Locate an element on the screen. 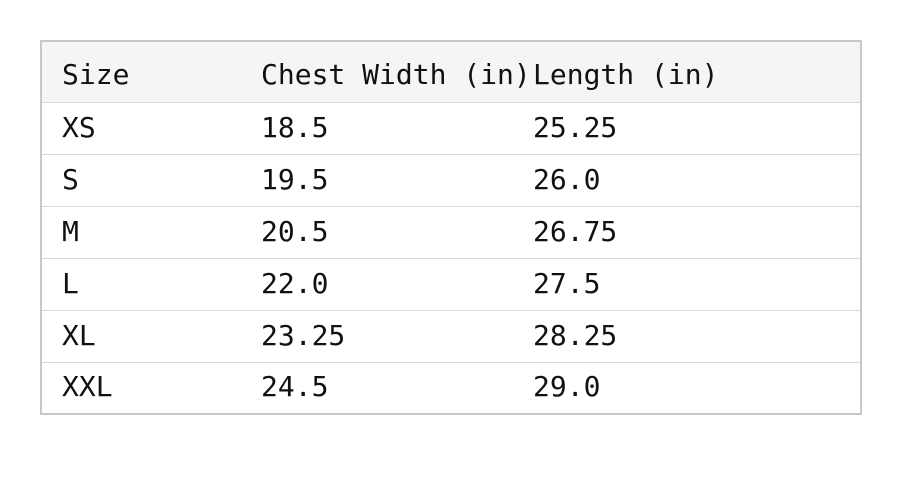 The height and width of the screenshot is (480, 900). cell-length: 25.25 is located at coordinates (687, 127).